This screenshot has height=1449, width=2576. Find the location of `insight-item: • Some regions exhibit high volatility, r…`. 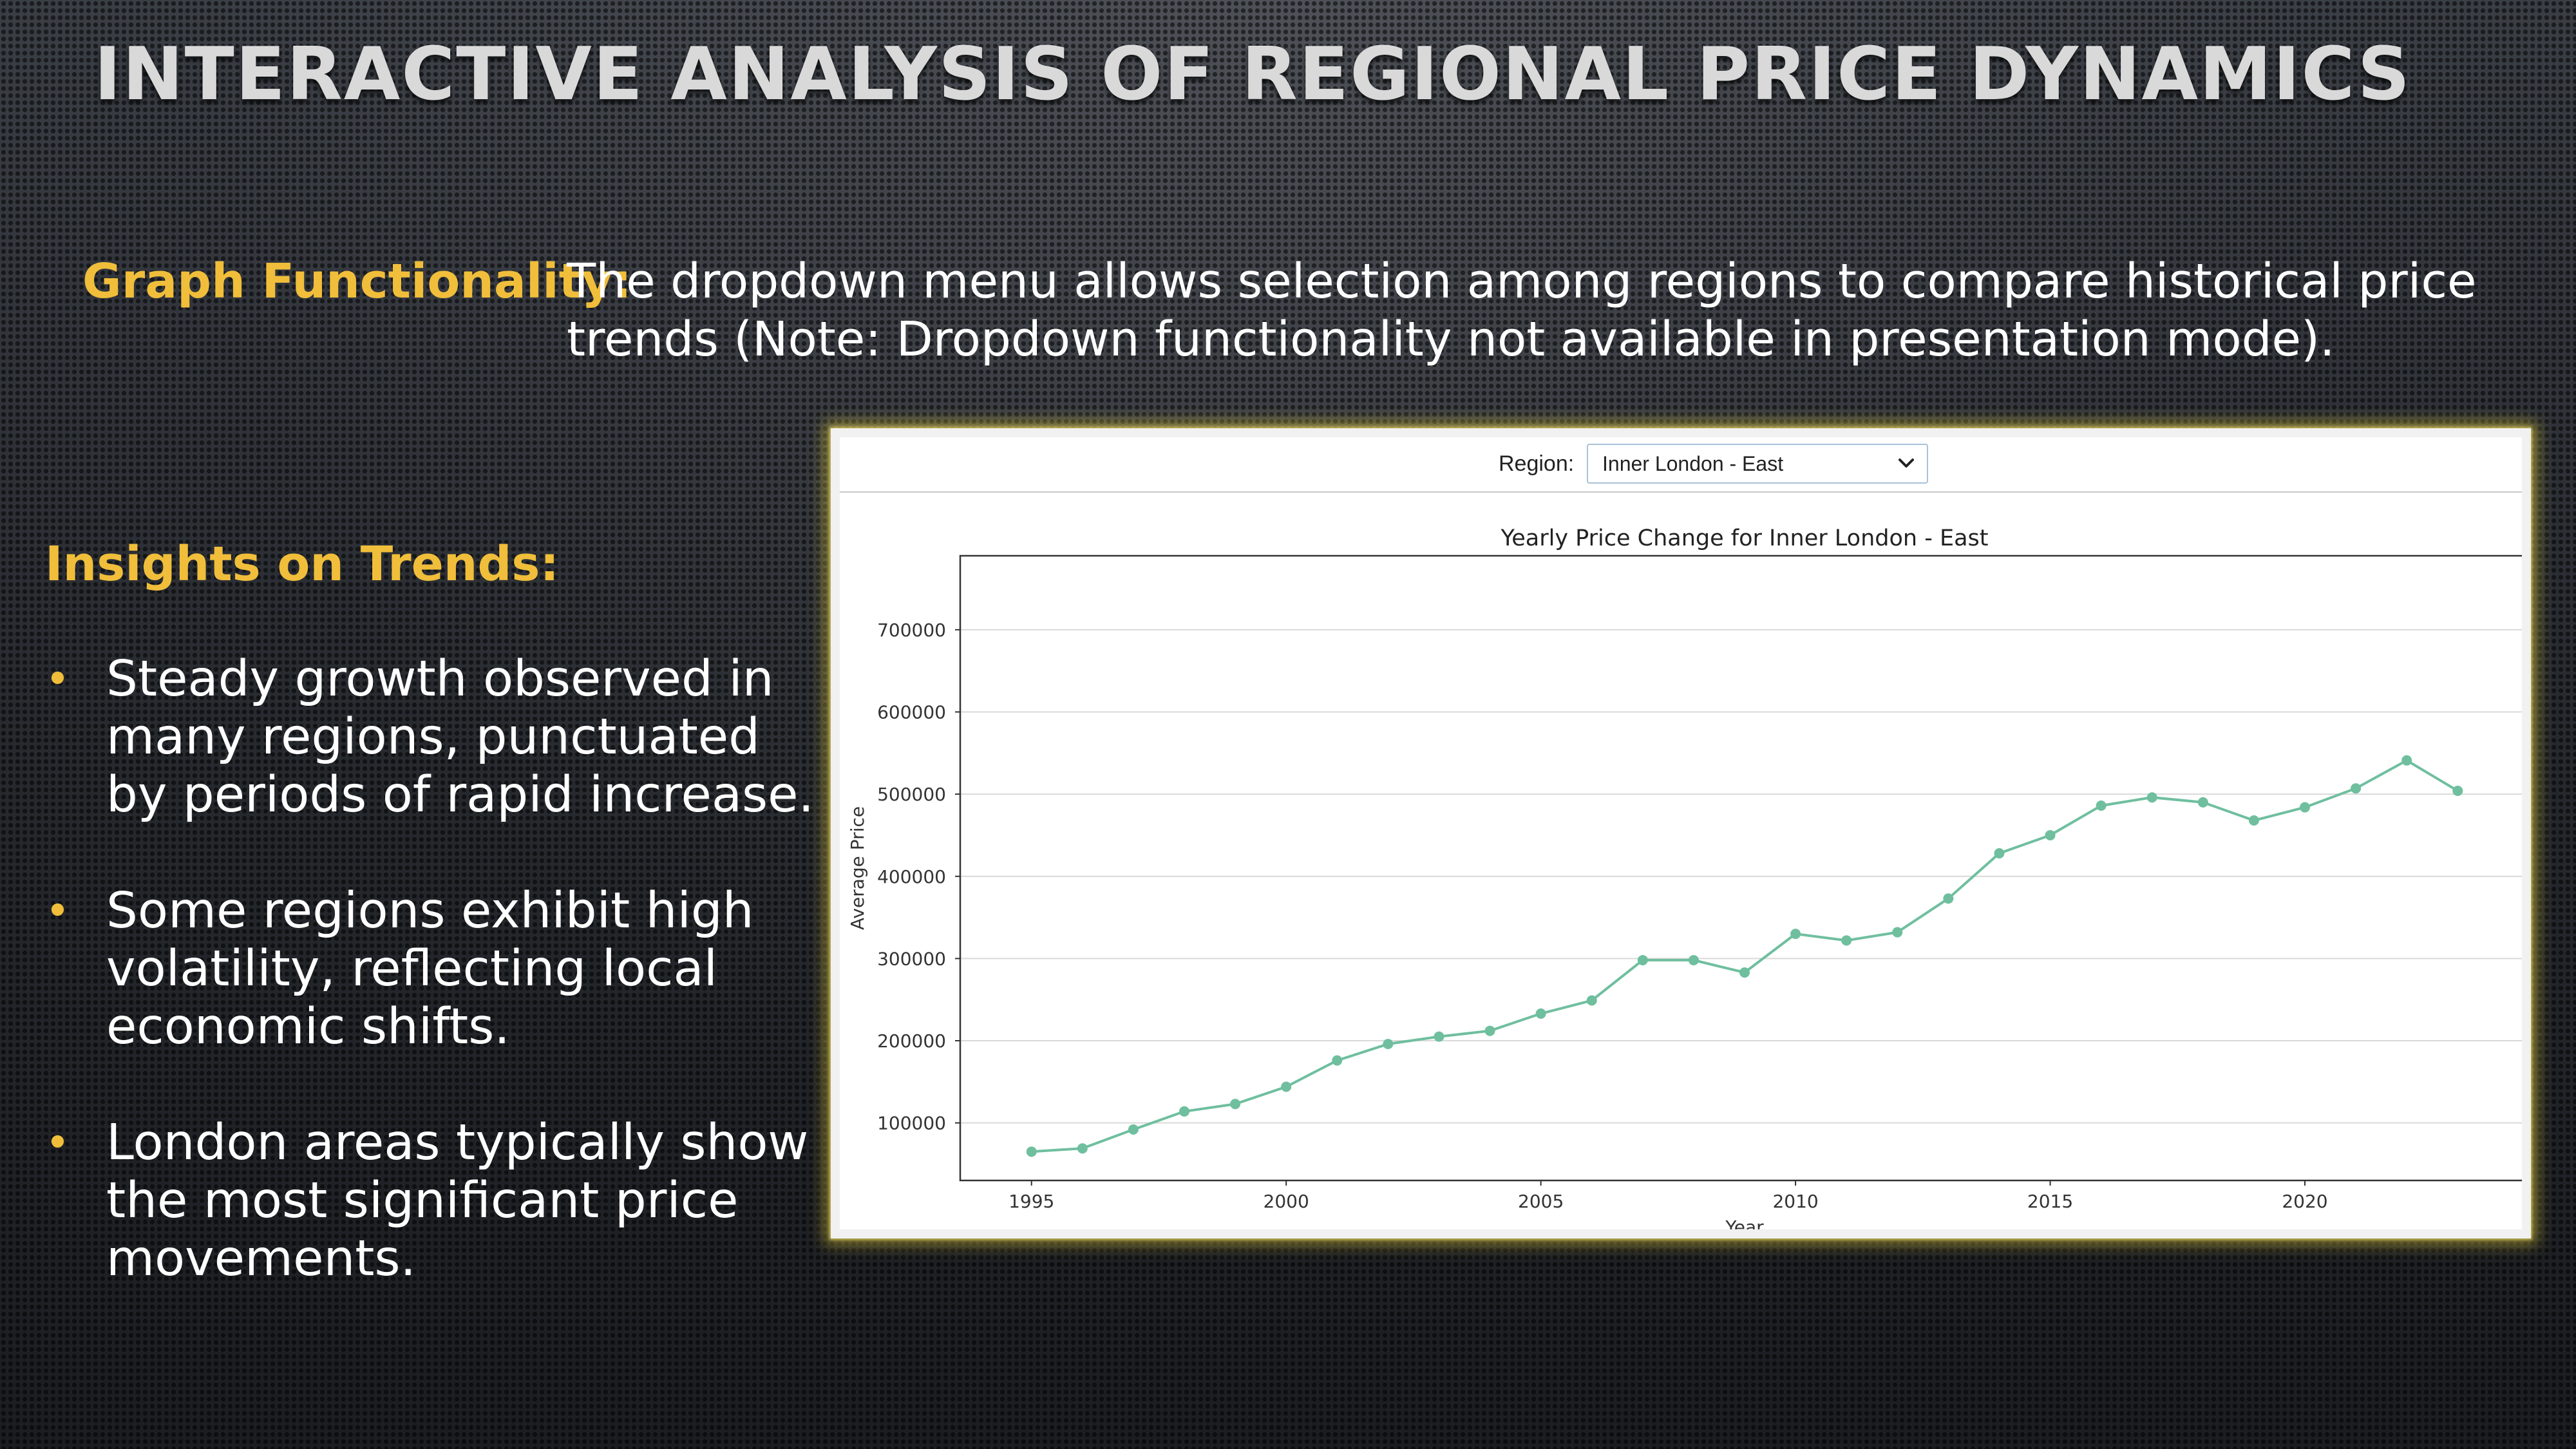

insight-item: • Some regions exhibit high volatility, r… is located at coordinates (434, 969).